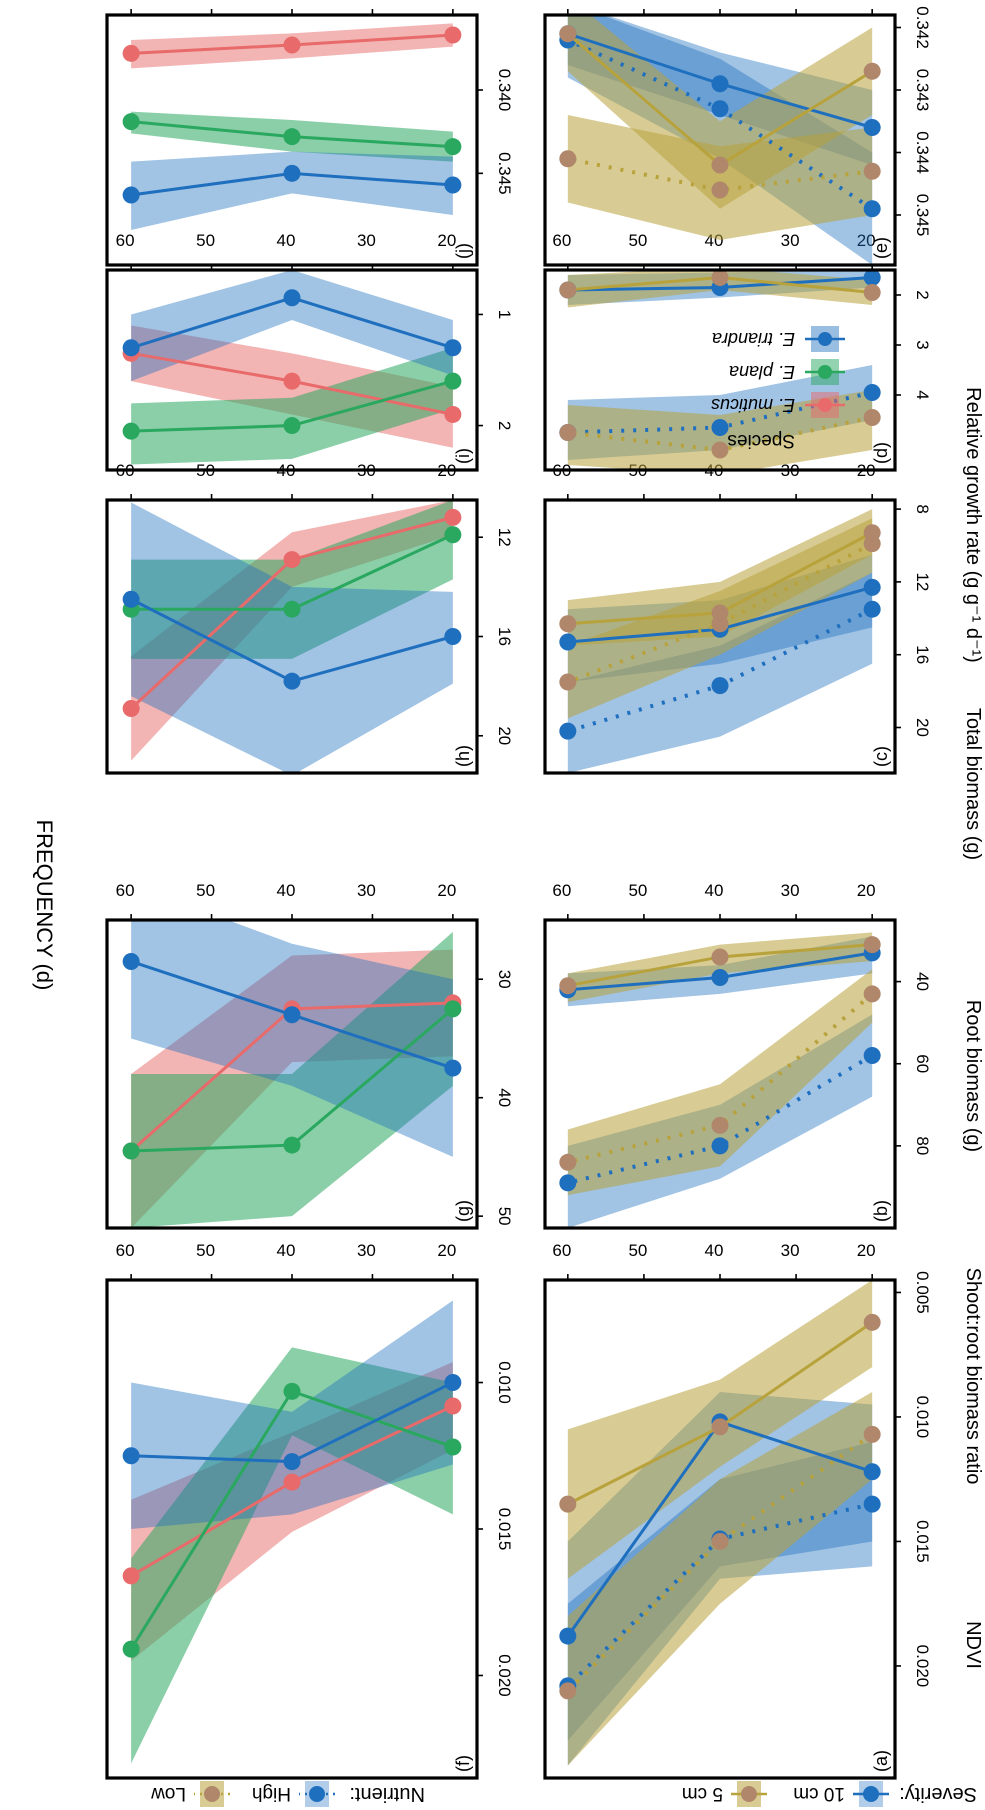 This screenshot has width=985, height=1810. What do you see at coordinates (564, 1794) in the screenshot?
I see `legend-treatments: Severity: 10 cm 5 cm Nutrient: High` at bounding box center [564, 1794].